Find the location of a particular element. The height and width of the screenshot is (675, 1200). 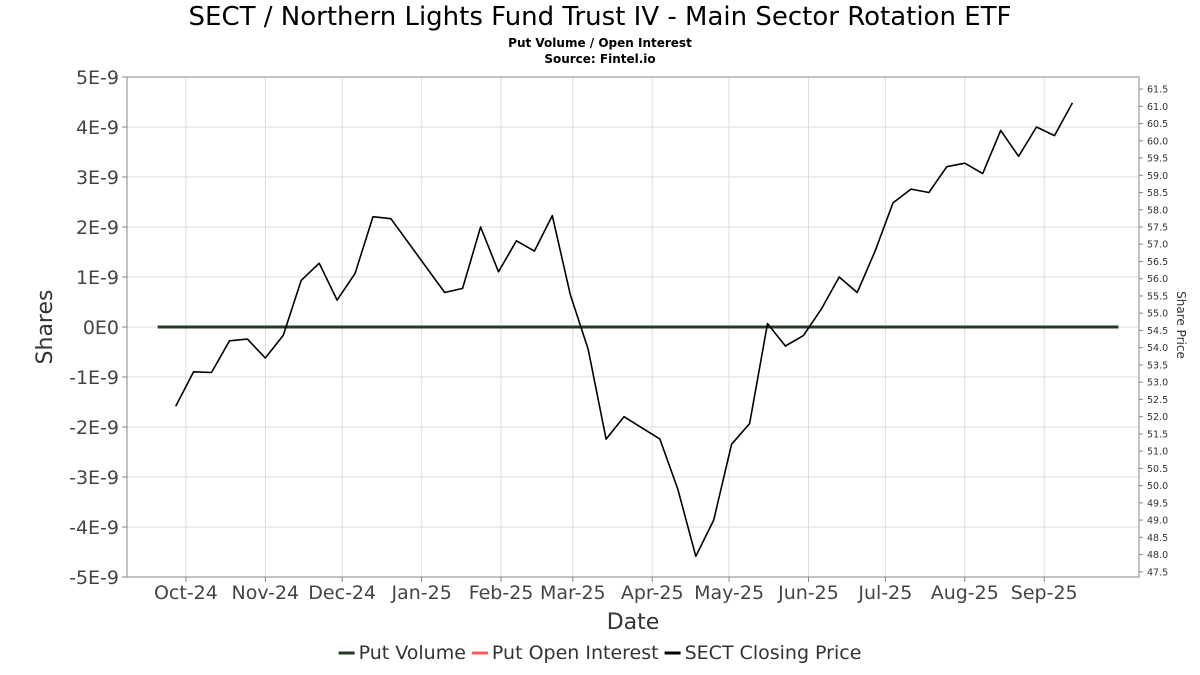

x-tick-label: Jun-25 is located at coordinates (808, 593).